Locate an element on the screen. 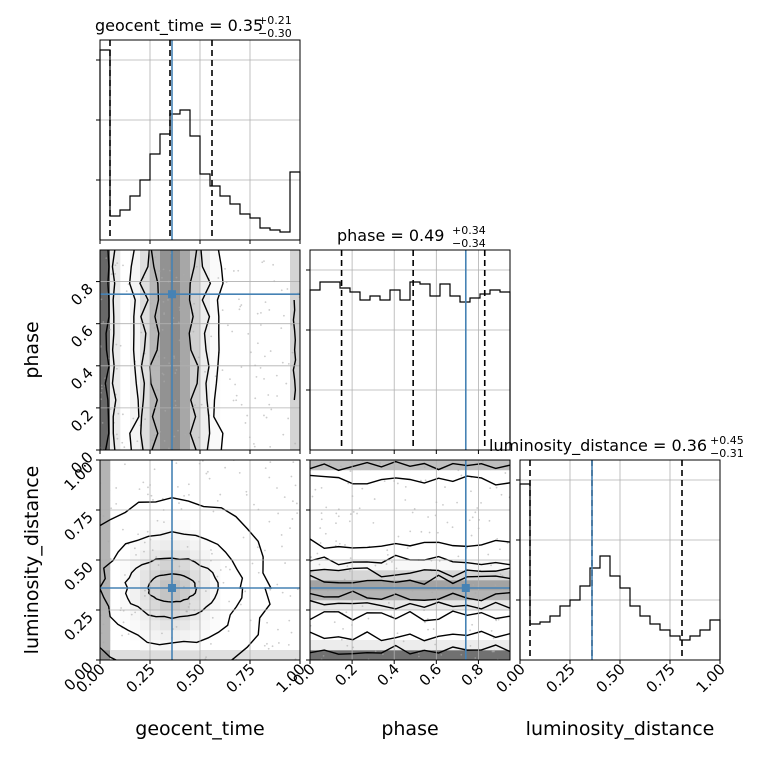 The width and height of the screenshot is (760, 760). h1-frame is located at coordinates (410, 350).